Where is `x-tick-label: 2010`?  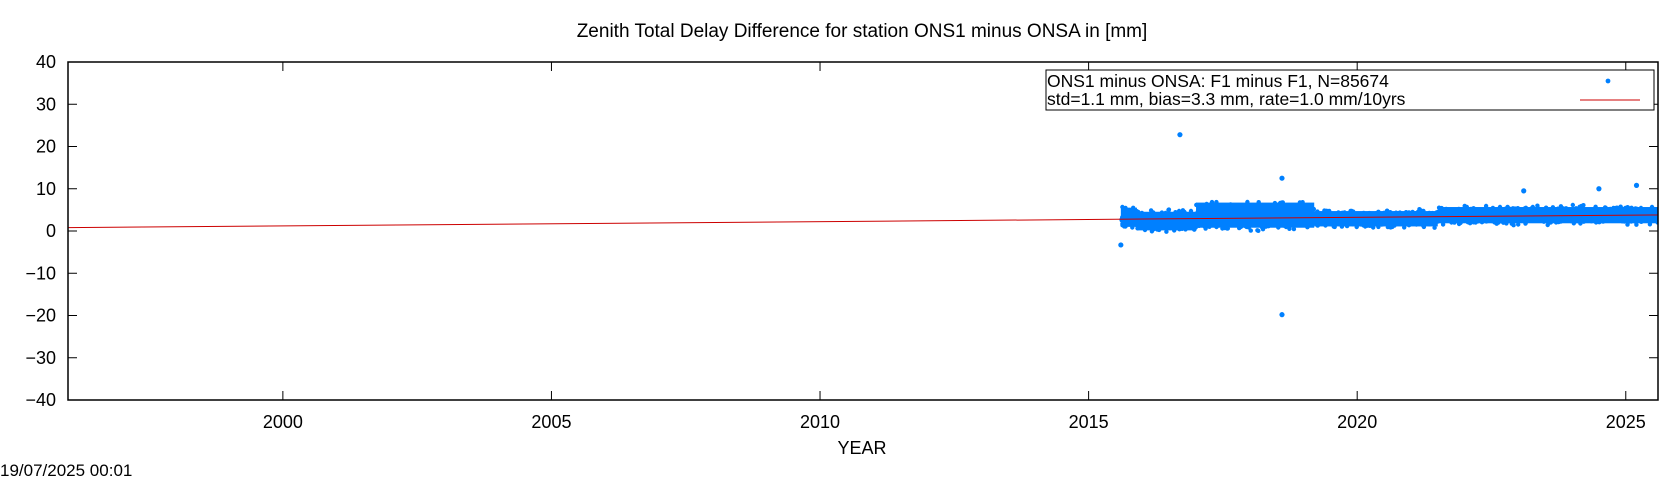
x-tick-label: 2010 is located at coordinates (820, 422).